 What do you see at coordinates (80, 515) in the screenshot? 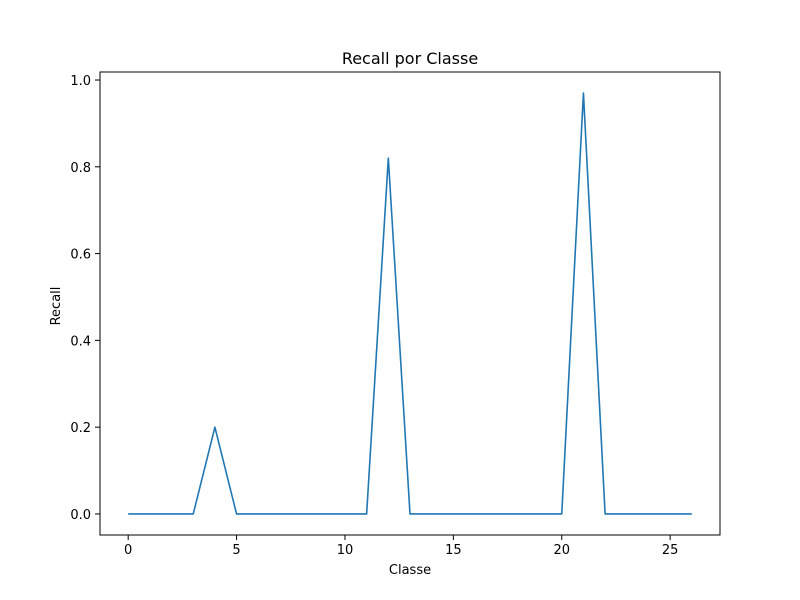
I see `y-tick-label: 0.0` at bounding box center [80, 515].